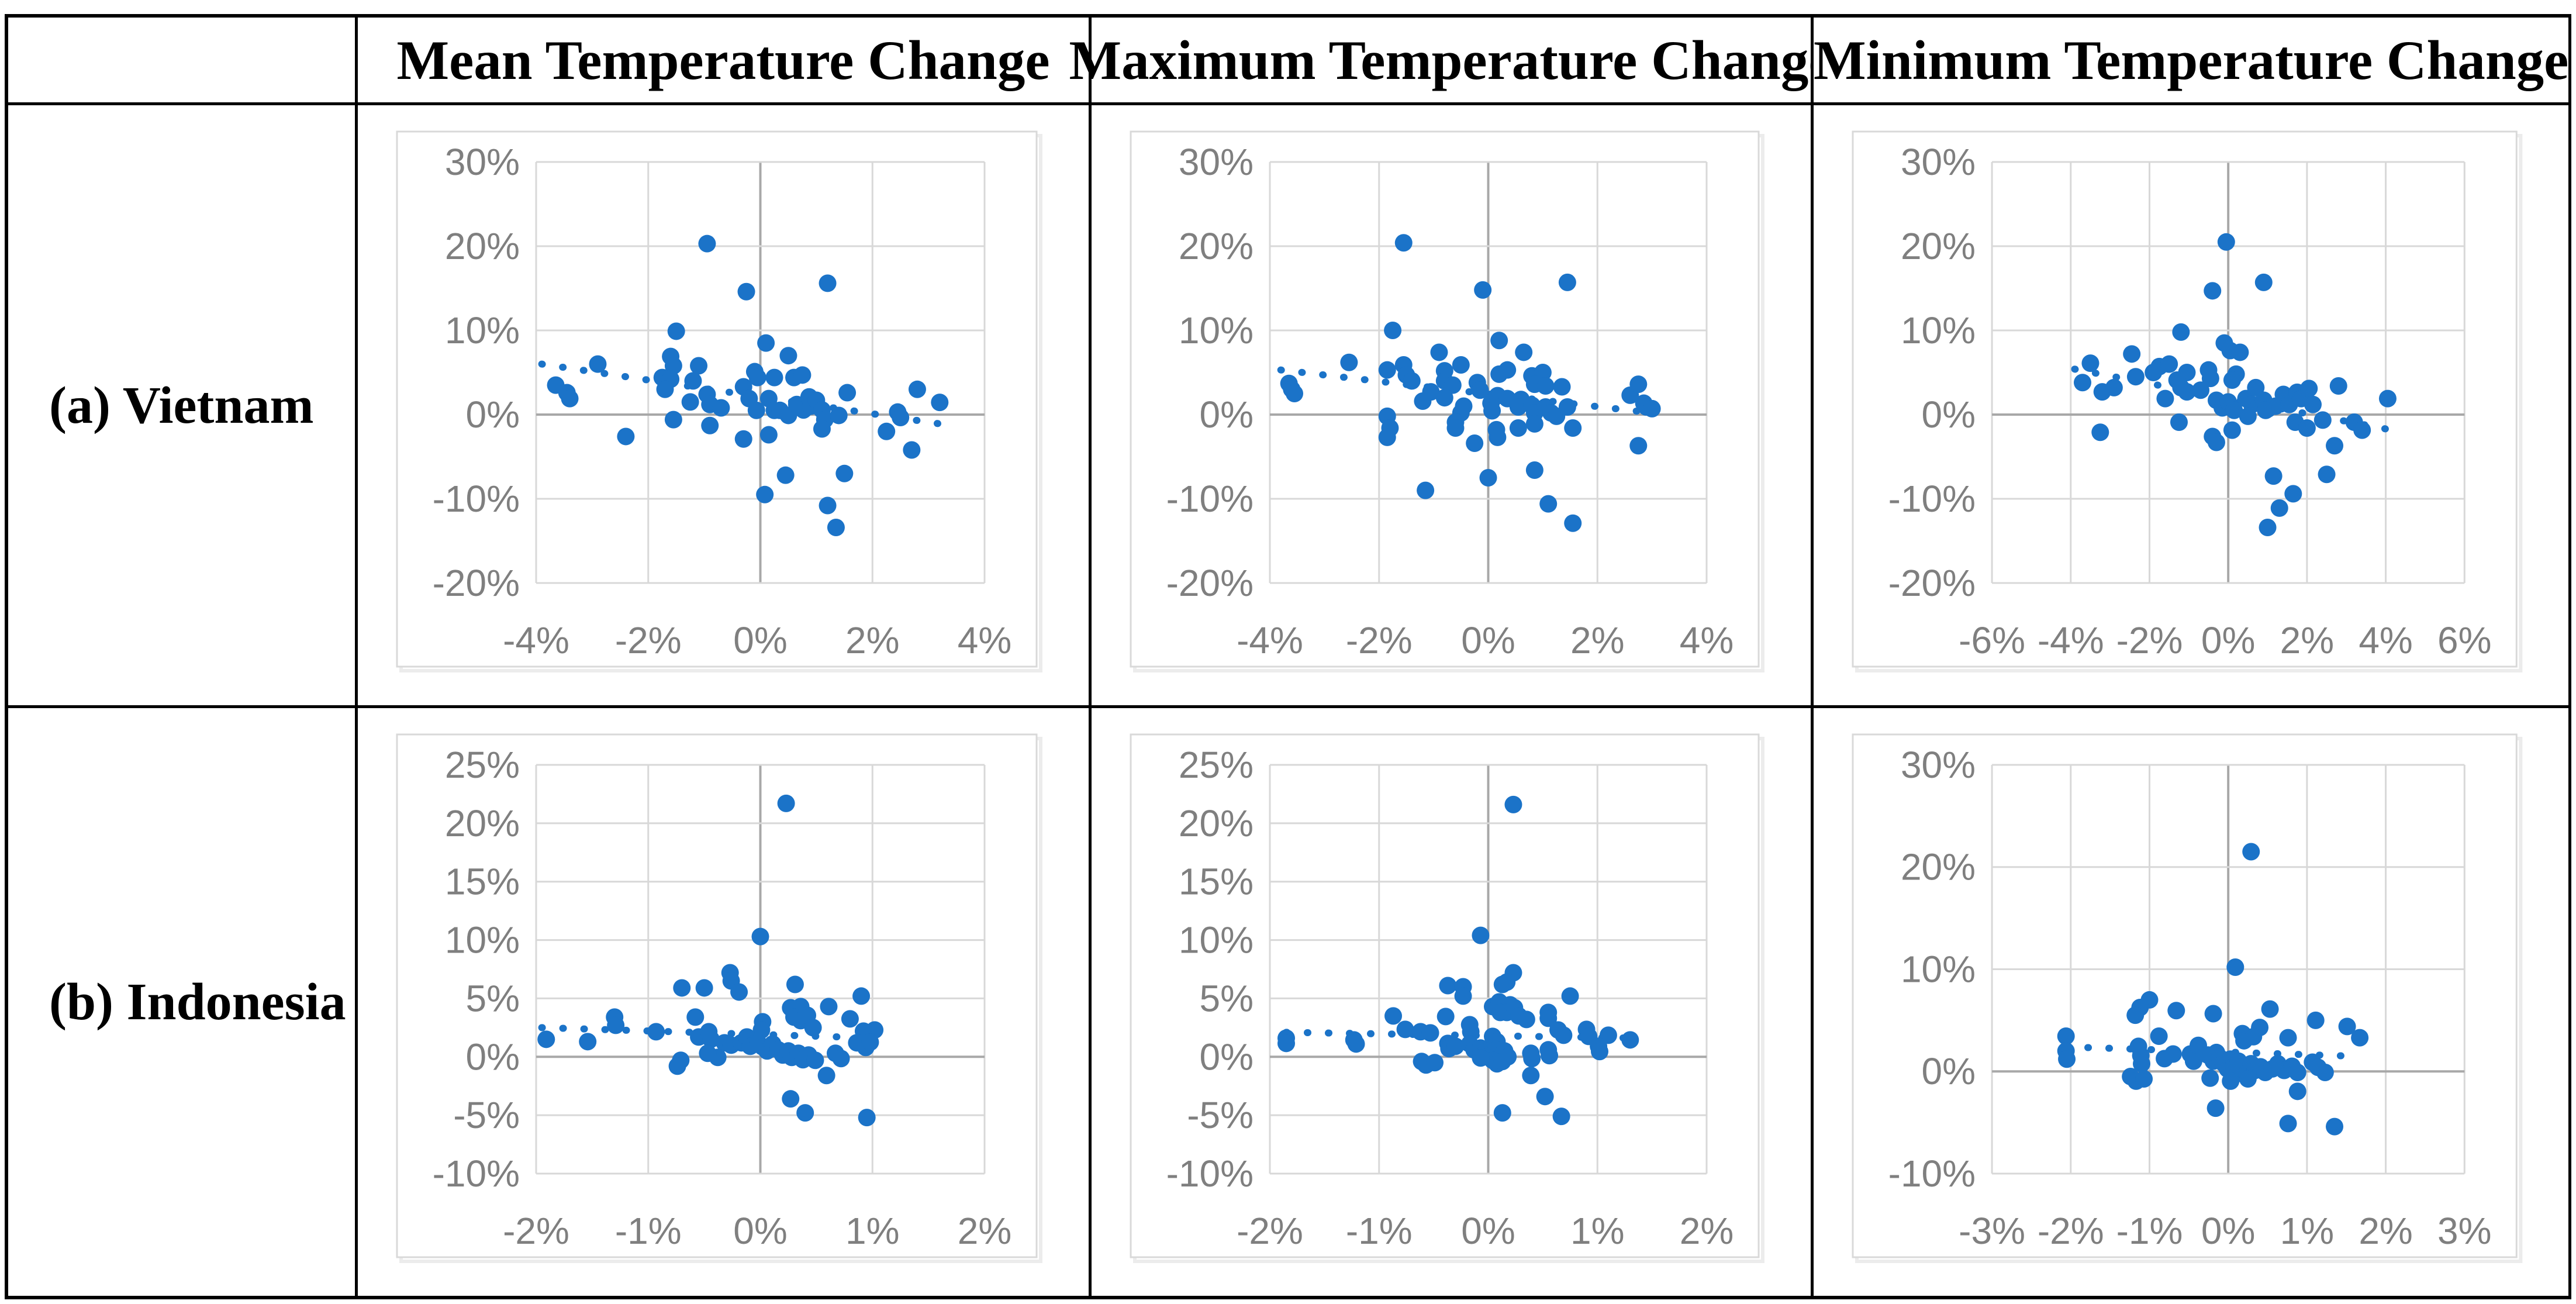 The image size is (2576, 1304). I want to click on y-tick-label: 5%, so click(1227, 998).